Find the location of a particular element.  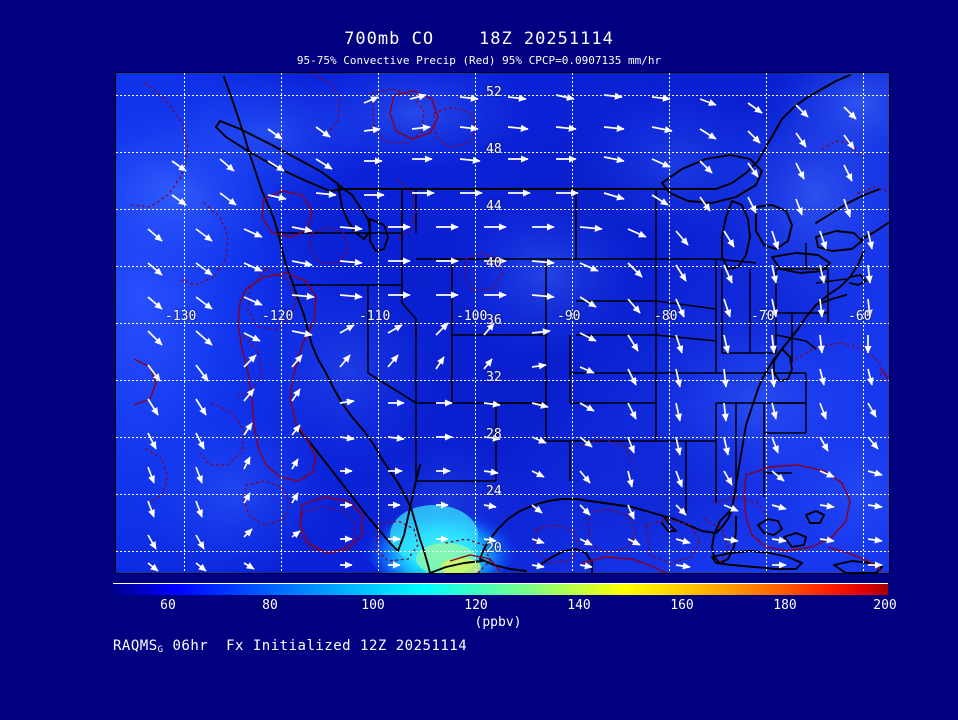

model-run-label: RAQMSG 06hr Fx Initialized 12Z 20251114 is located at coordinates (290, 646).